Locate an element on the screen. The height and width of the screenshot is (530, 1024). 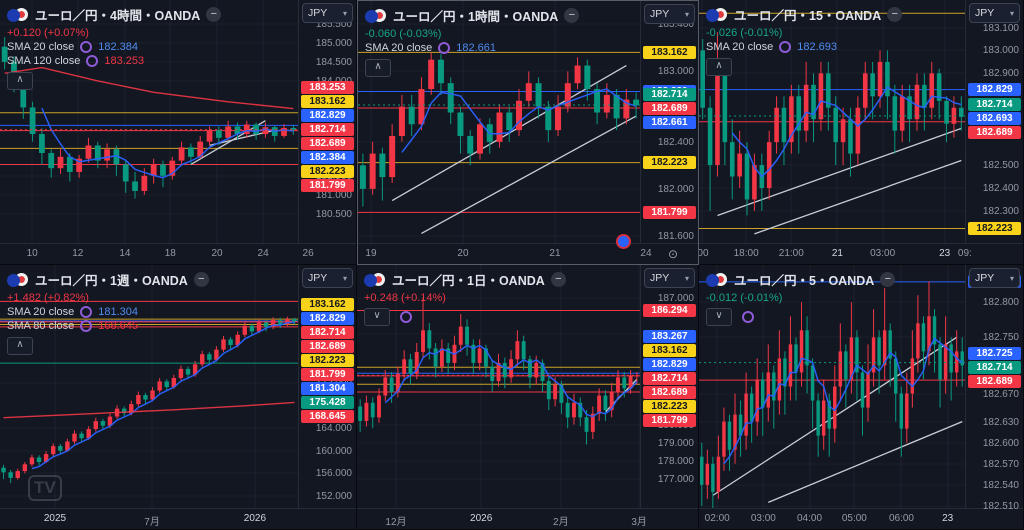
chart-title: ユーロ／円・1時間・OANDA is located at coordinates (476, 17).